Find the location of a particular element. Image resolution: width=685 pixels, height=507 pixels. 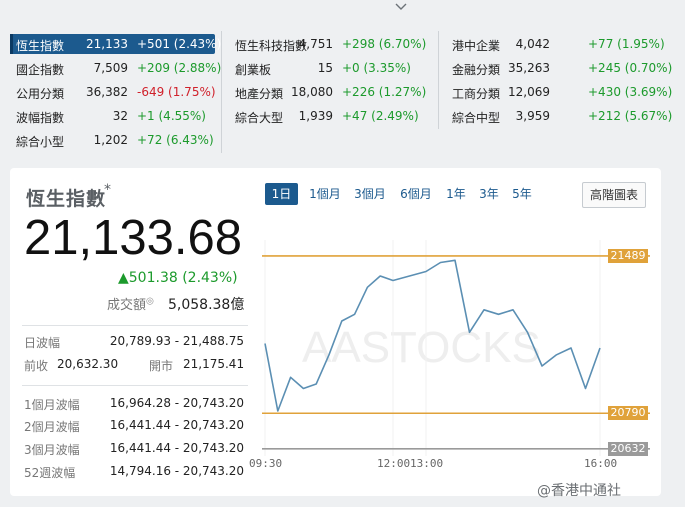

ticker-change: +72 (6.43%) is located at coordinates (175, 140).